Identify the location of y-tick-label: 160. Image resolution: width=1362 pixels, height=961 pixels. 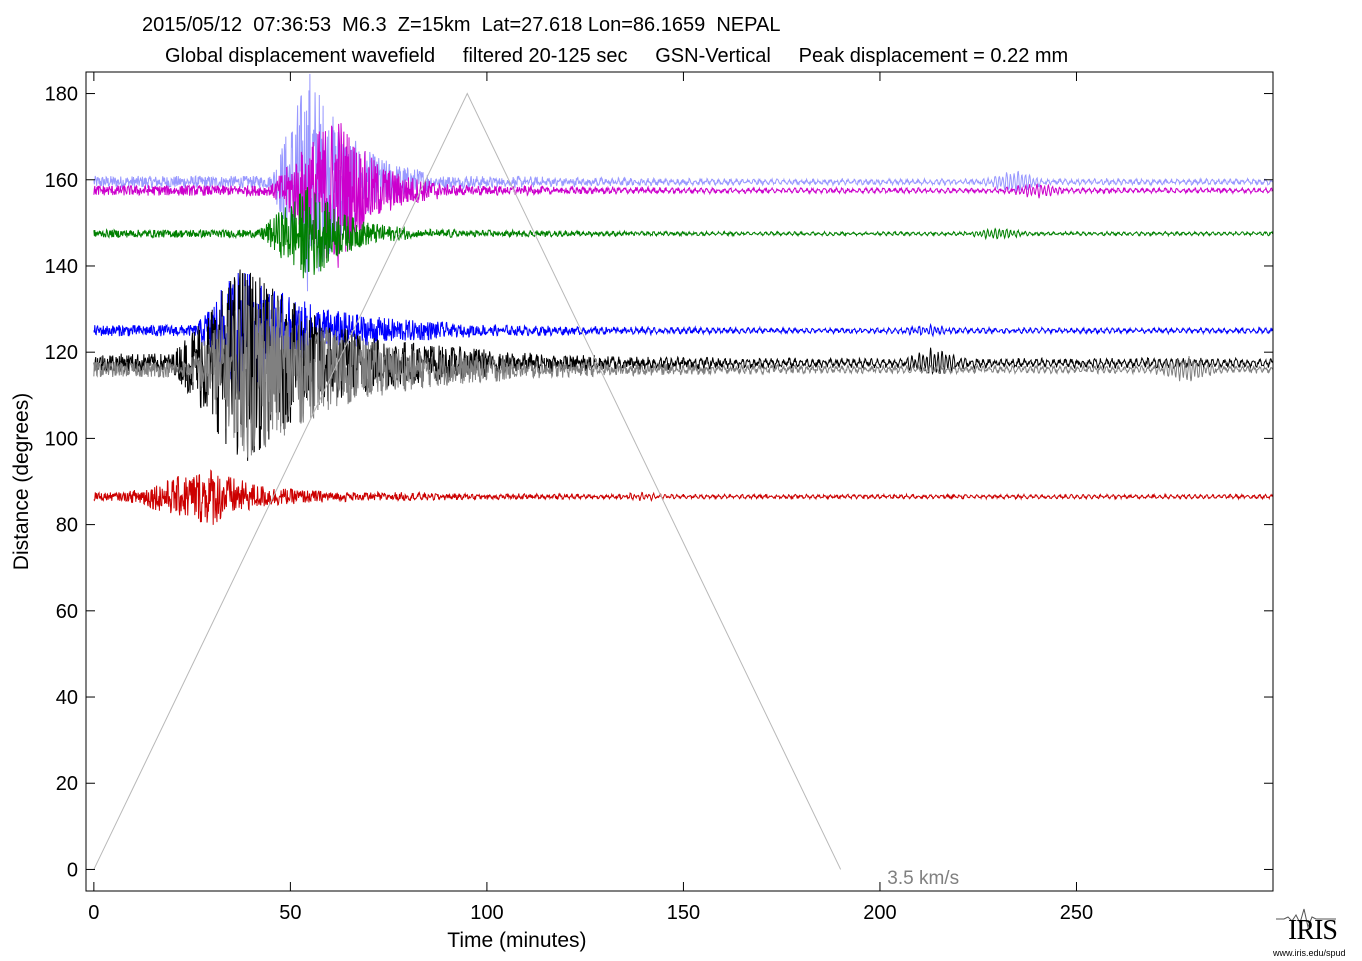
(61, 181).